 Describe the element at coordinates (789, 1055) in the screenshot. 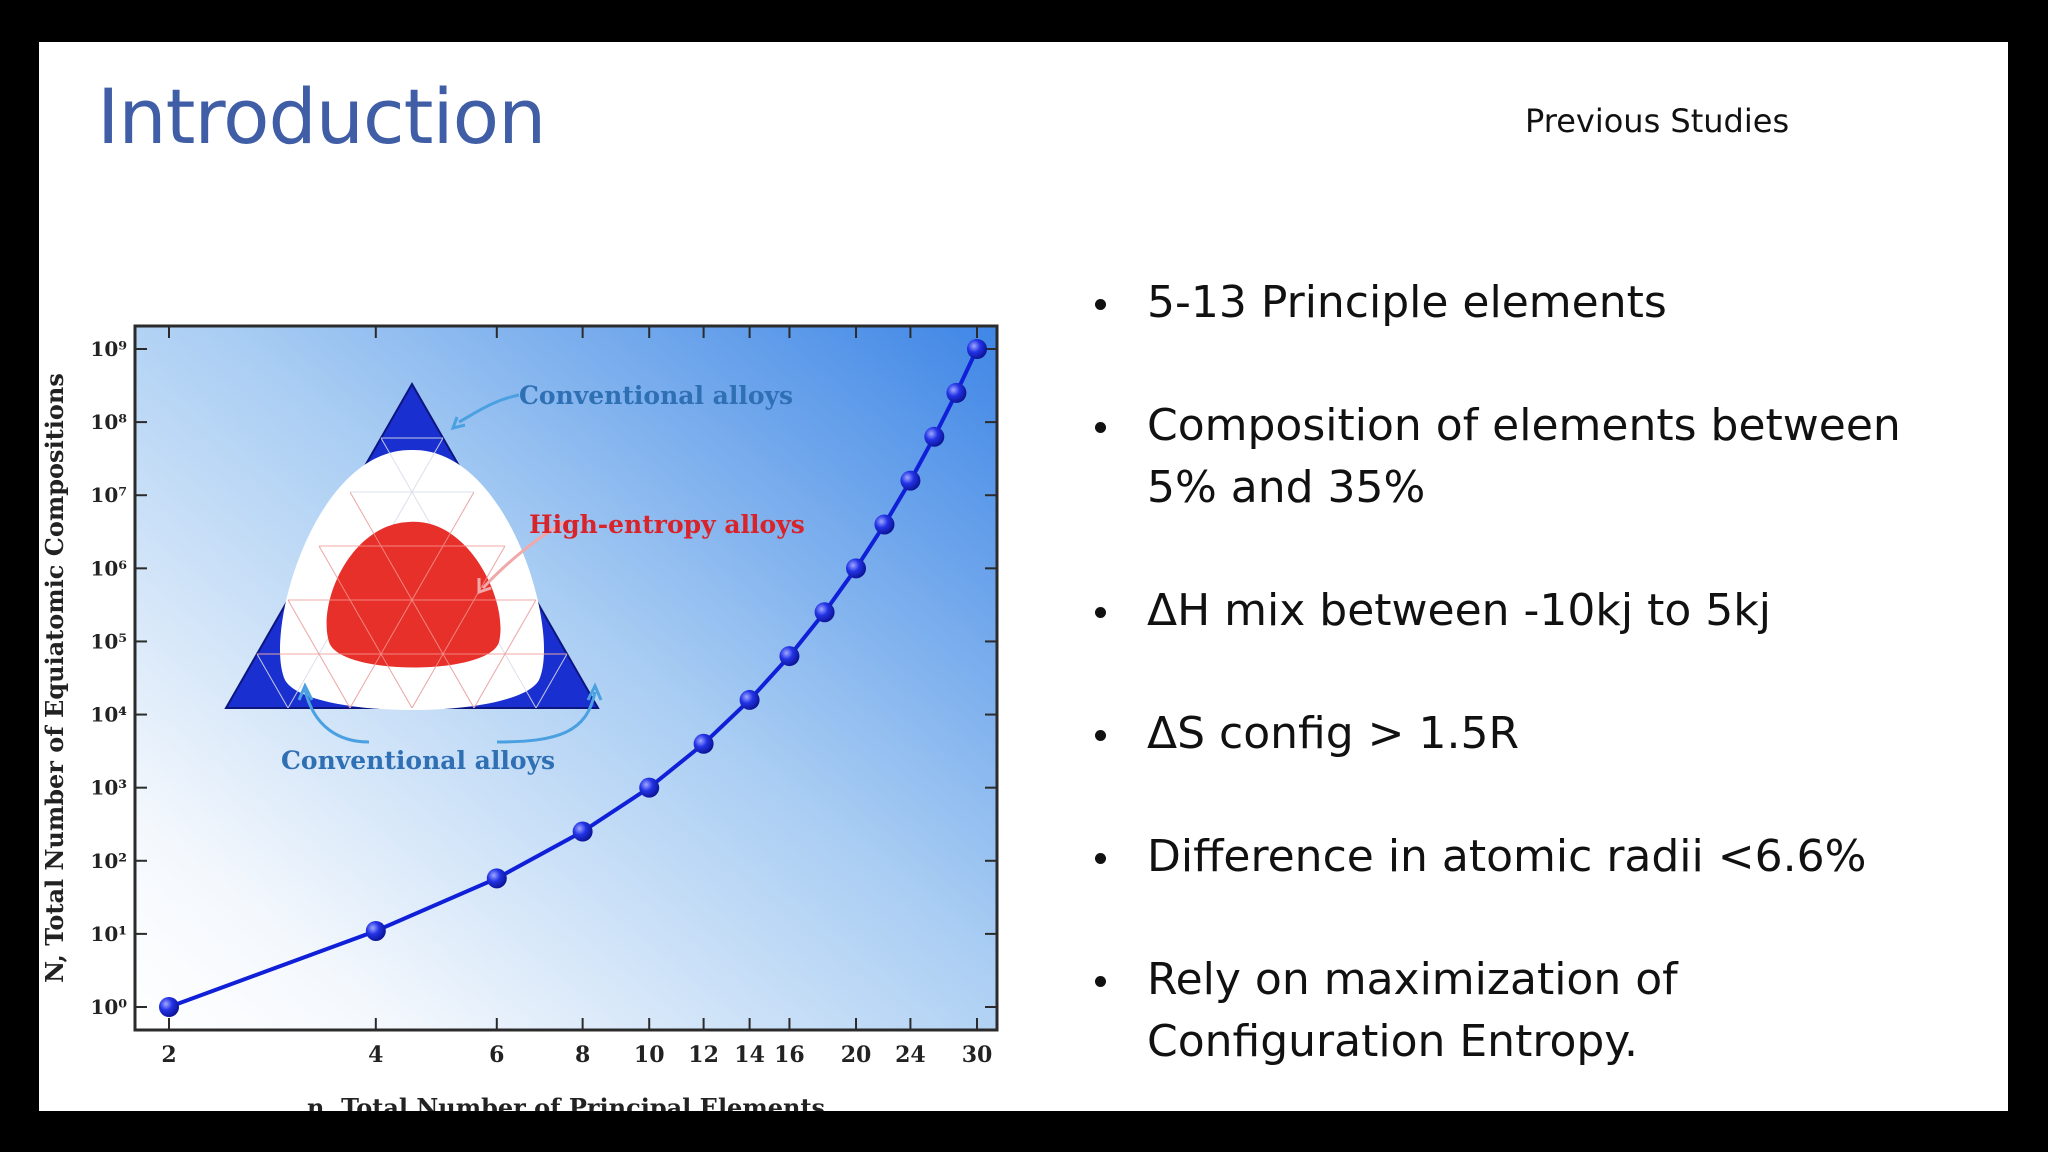

I see `x-tick-label: 16` at that location.